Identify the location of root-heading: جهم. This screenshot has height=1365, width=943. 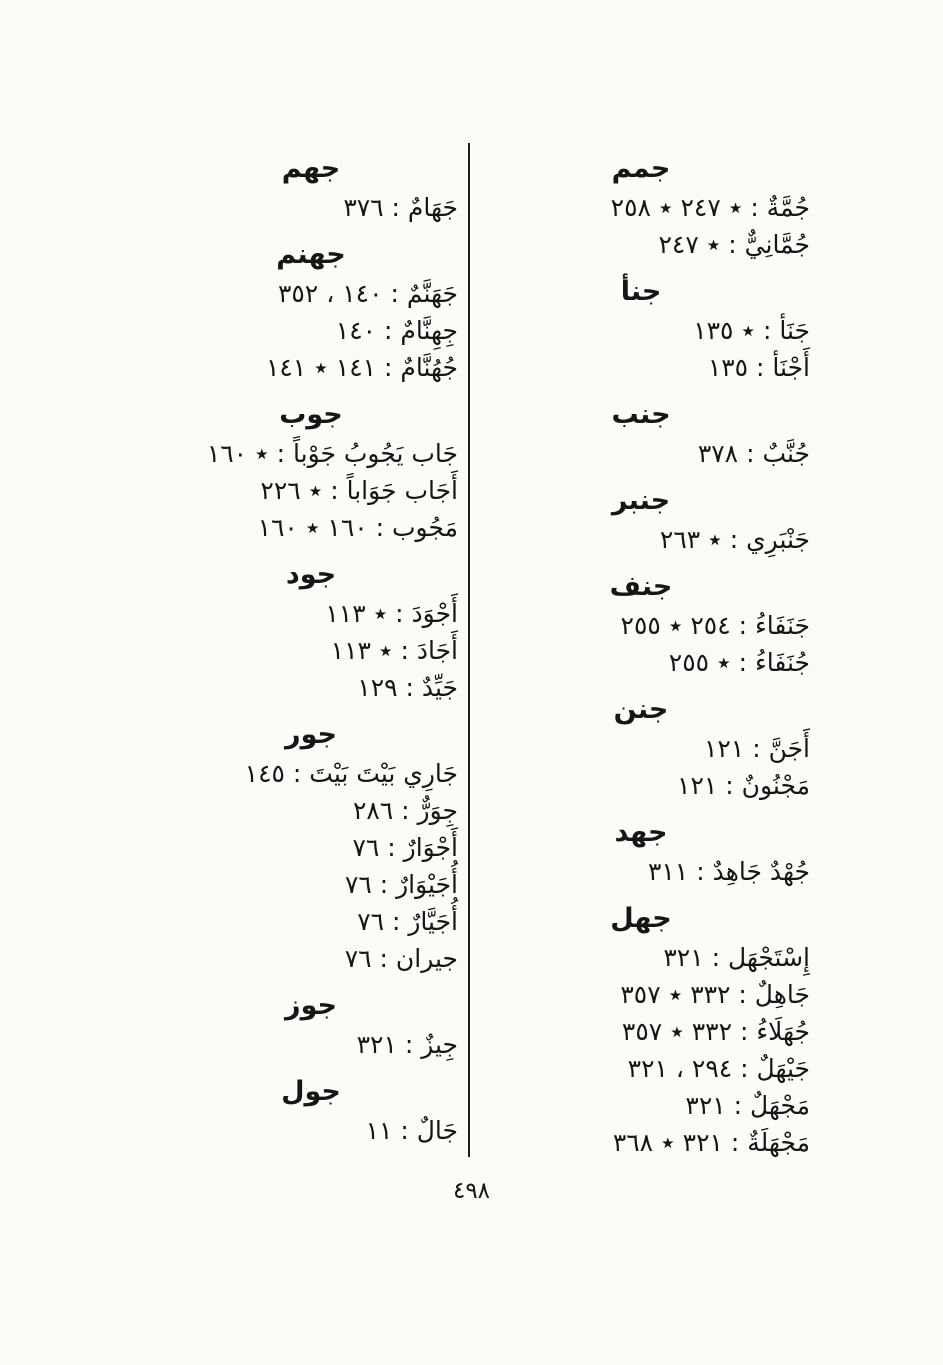
(311, 168).